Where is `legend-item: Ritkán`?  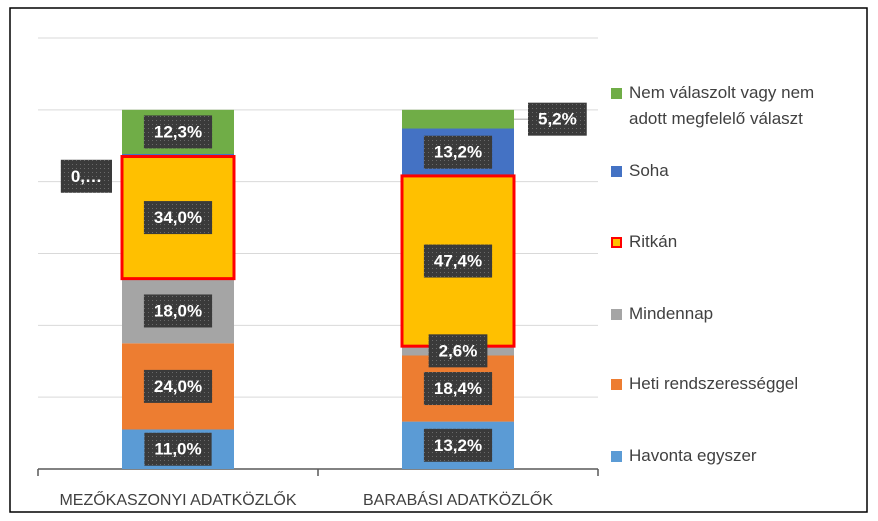 legend-item: Ritkán is located at coordinates (731, 242).